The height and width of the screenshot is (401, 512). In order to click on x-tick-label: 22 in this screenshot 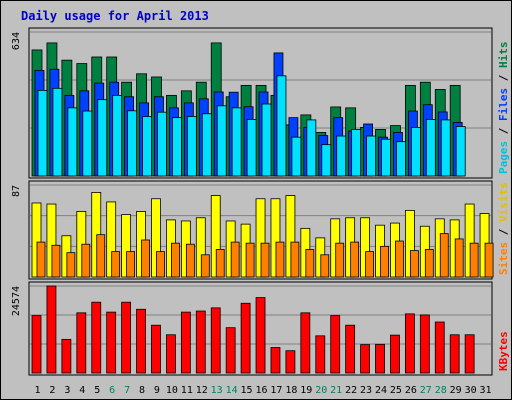, I will do `click(351, 390)`.